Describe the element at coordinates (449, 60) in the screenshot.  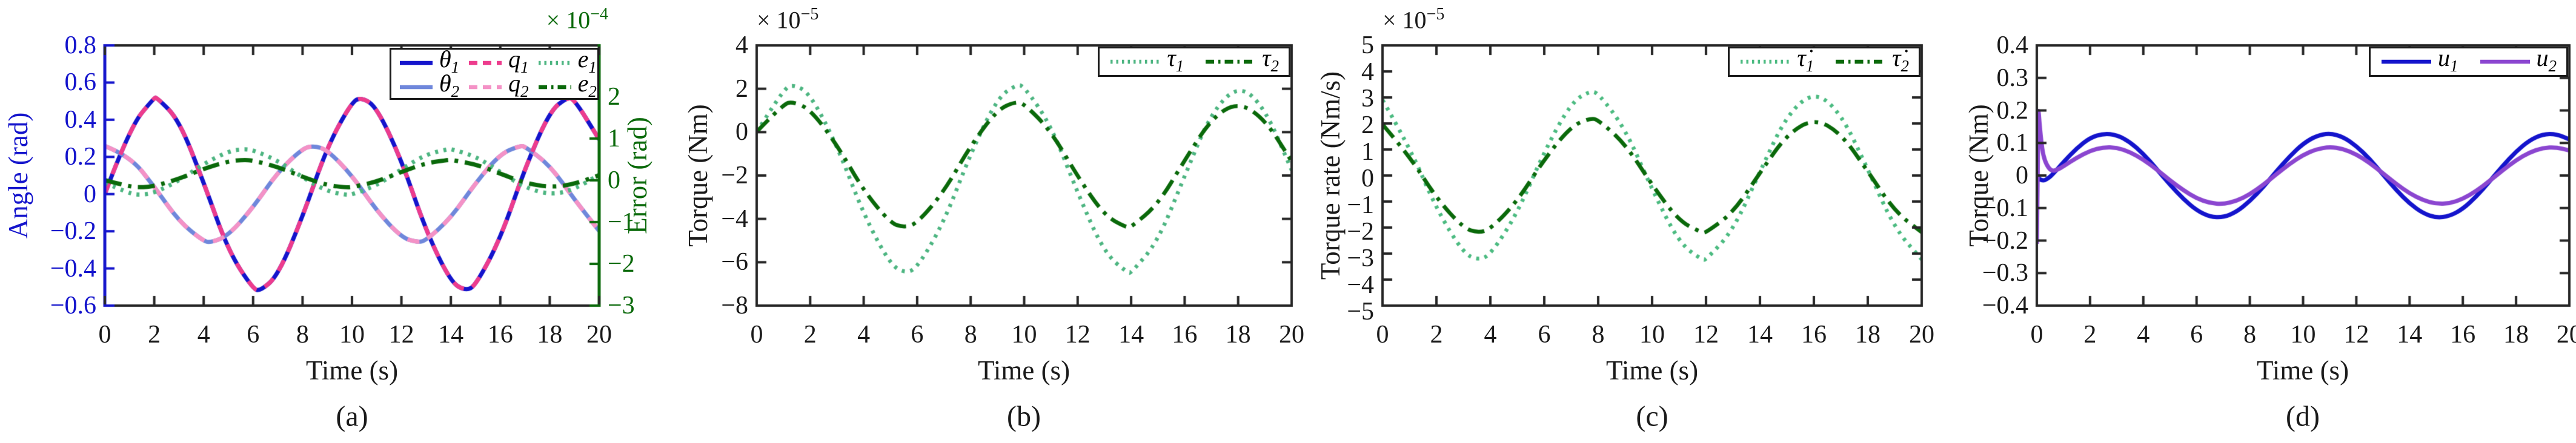
I see `legend-label: θ1` at that location.